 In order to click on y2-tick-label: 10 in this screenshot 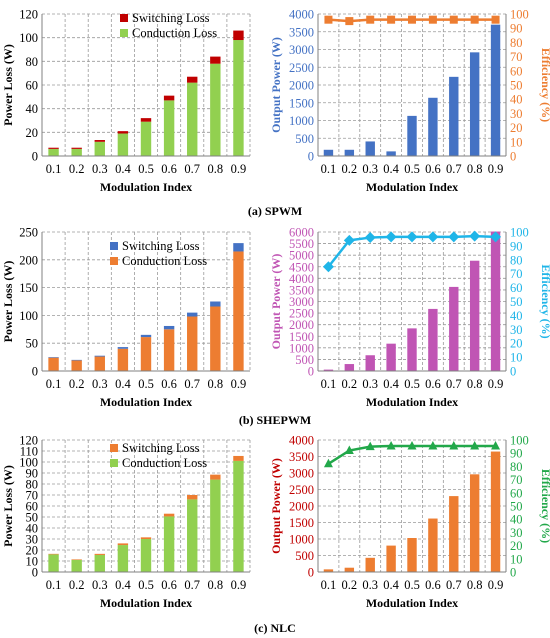, I will do `click(516, 358)`.